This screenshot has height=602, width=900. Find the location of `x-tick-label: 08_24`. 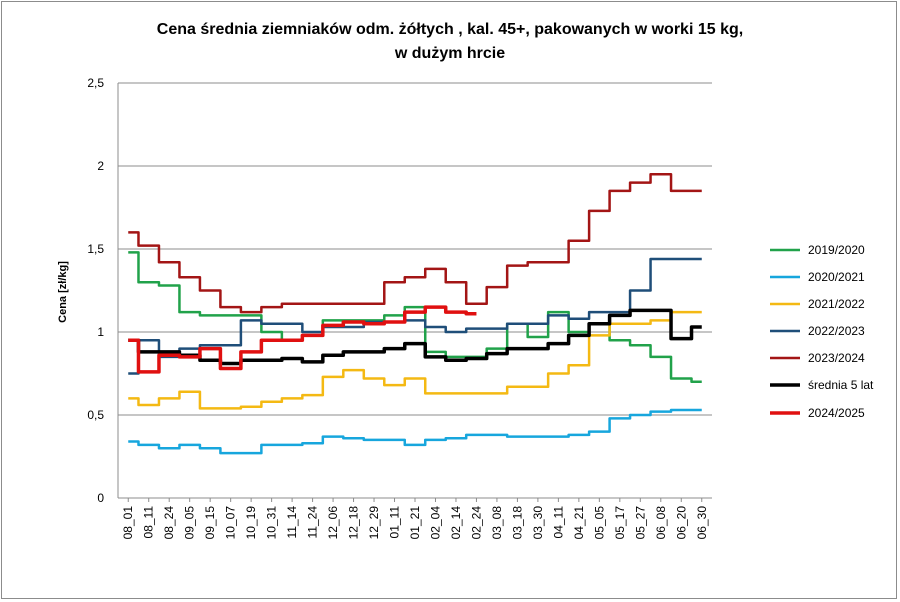

x-tick-label: 08_24 is located at coordinates (169, 523).